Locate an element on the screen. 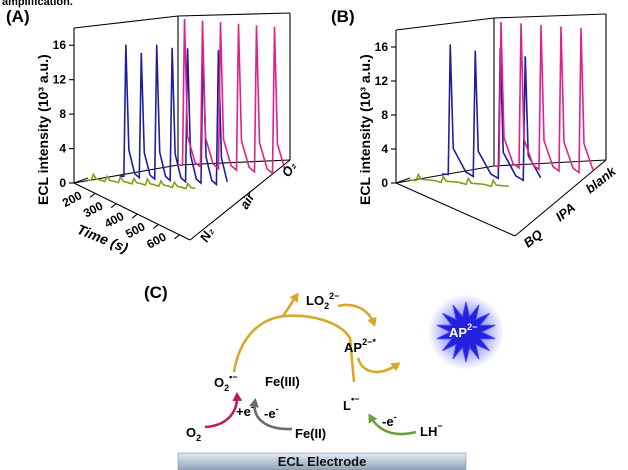 Image resolution: width=628 pixels, height=470 pixels. arrow-lh-oxidation is located at coordinates (392, 424).